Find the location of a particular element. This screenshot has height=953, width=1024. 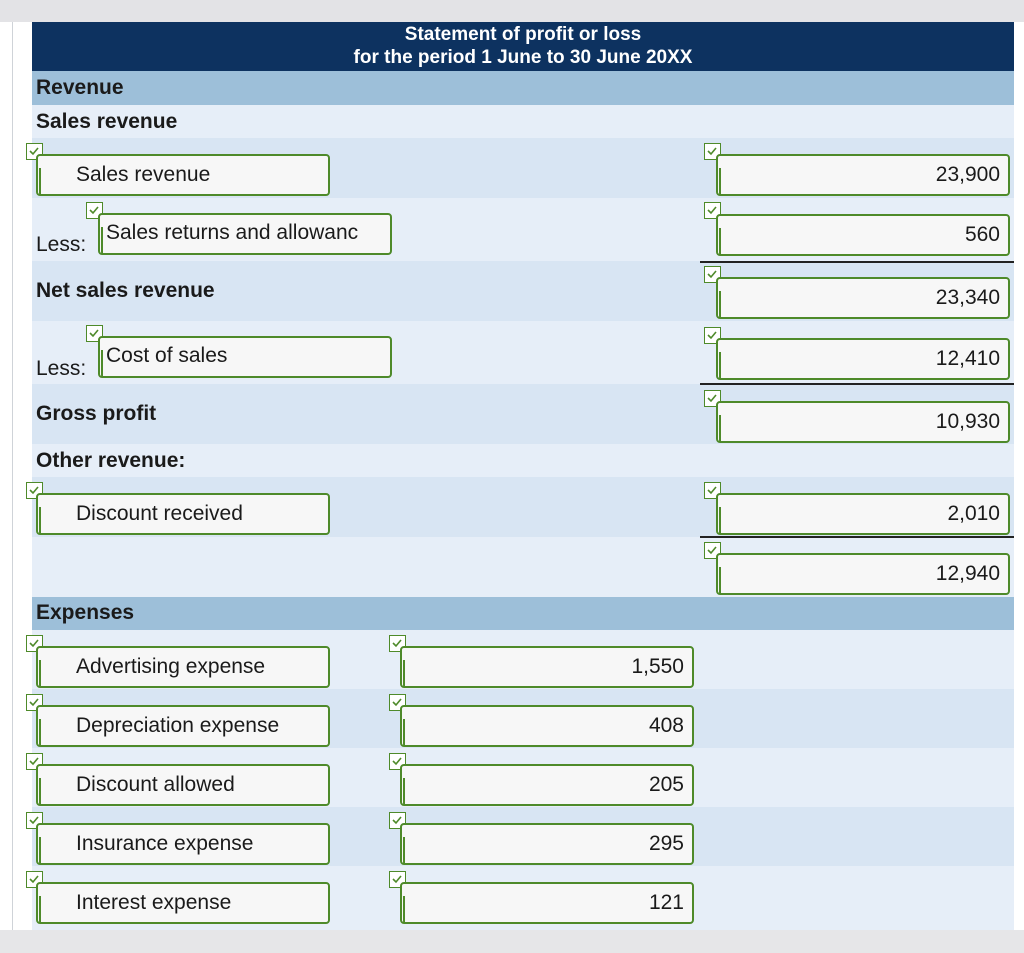

right-strip is located at coordinates (1019, 476).